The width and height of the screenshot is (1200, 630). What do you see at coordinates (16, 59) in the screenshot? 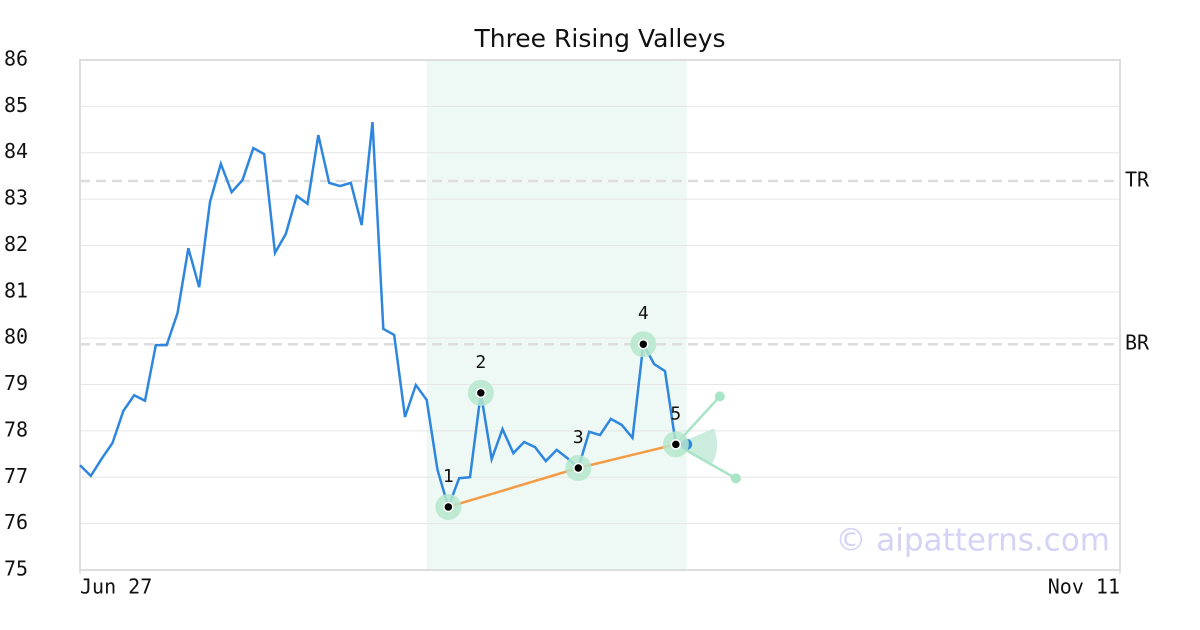
I see `y-tick-label: 86` at bounding box center [16, 59].